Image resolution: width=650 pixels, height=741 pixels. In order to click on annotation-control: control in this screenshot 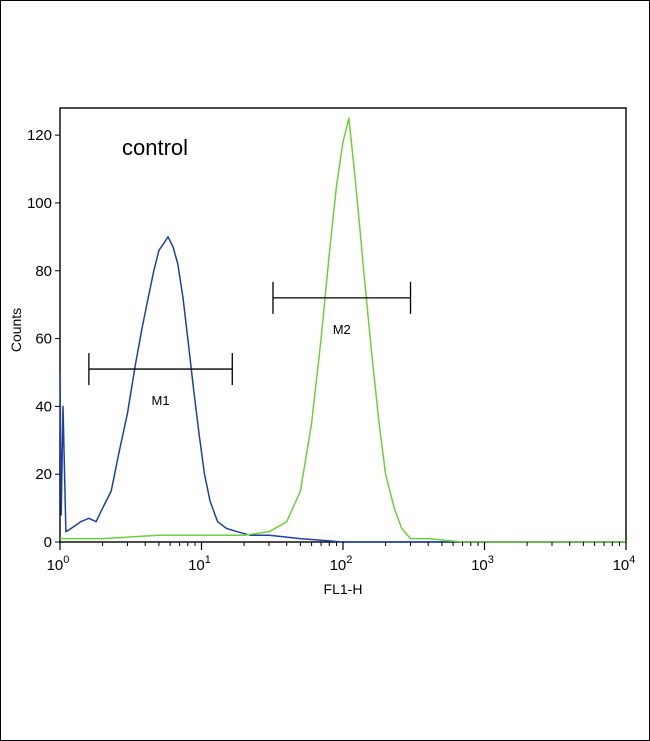, I will do `click(155, 147)`.